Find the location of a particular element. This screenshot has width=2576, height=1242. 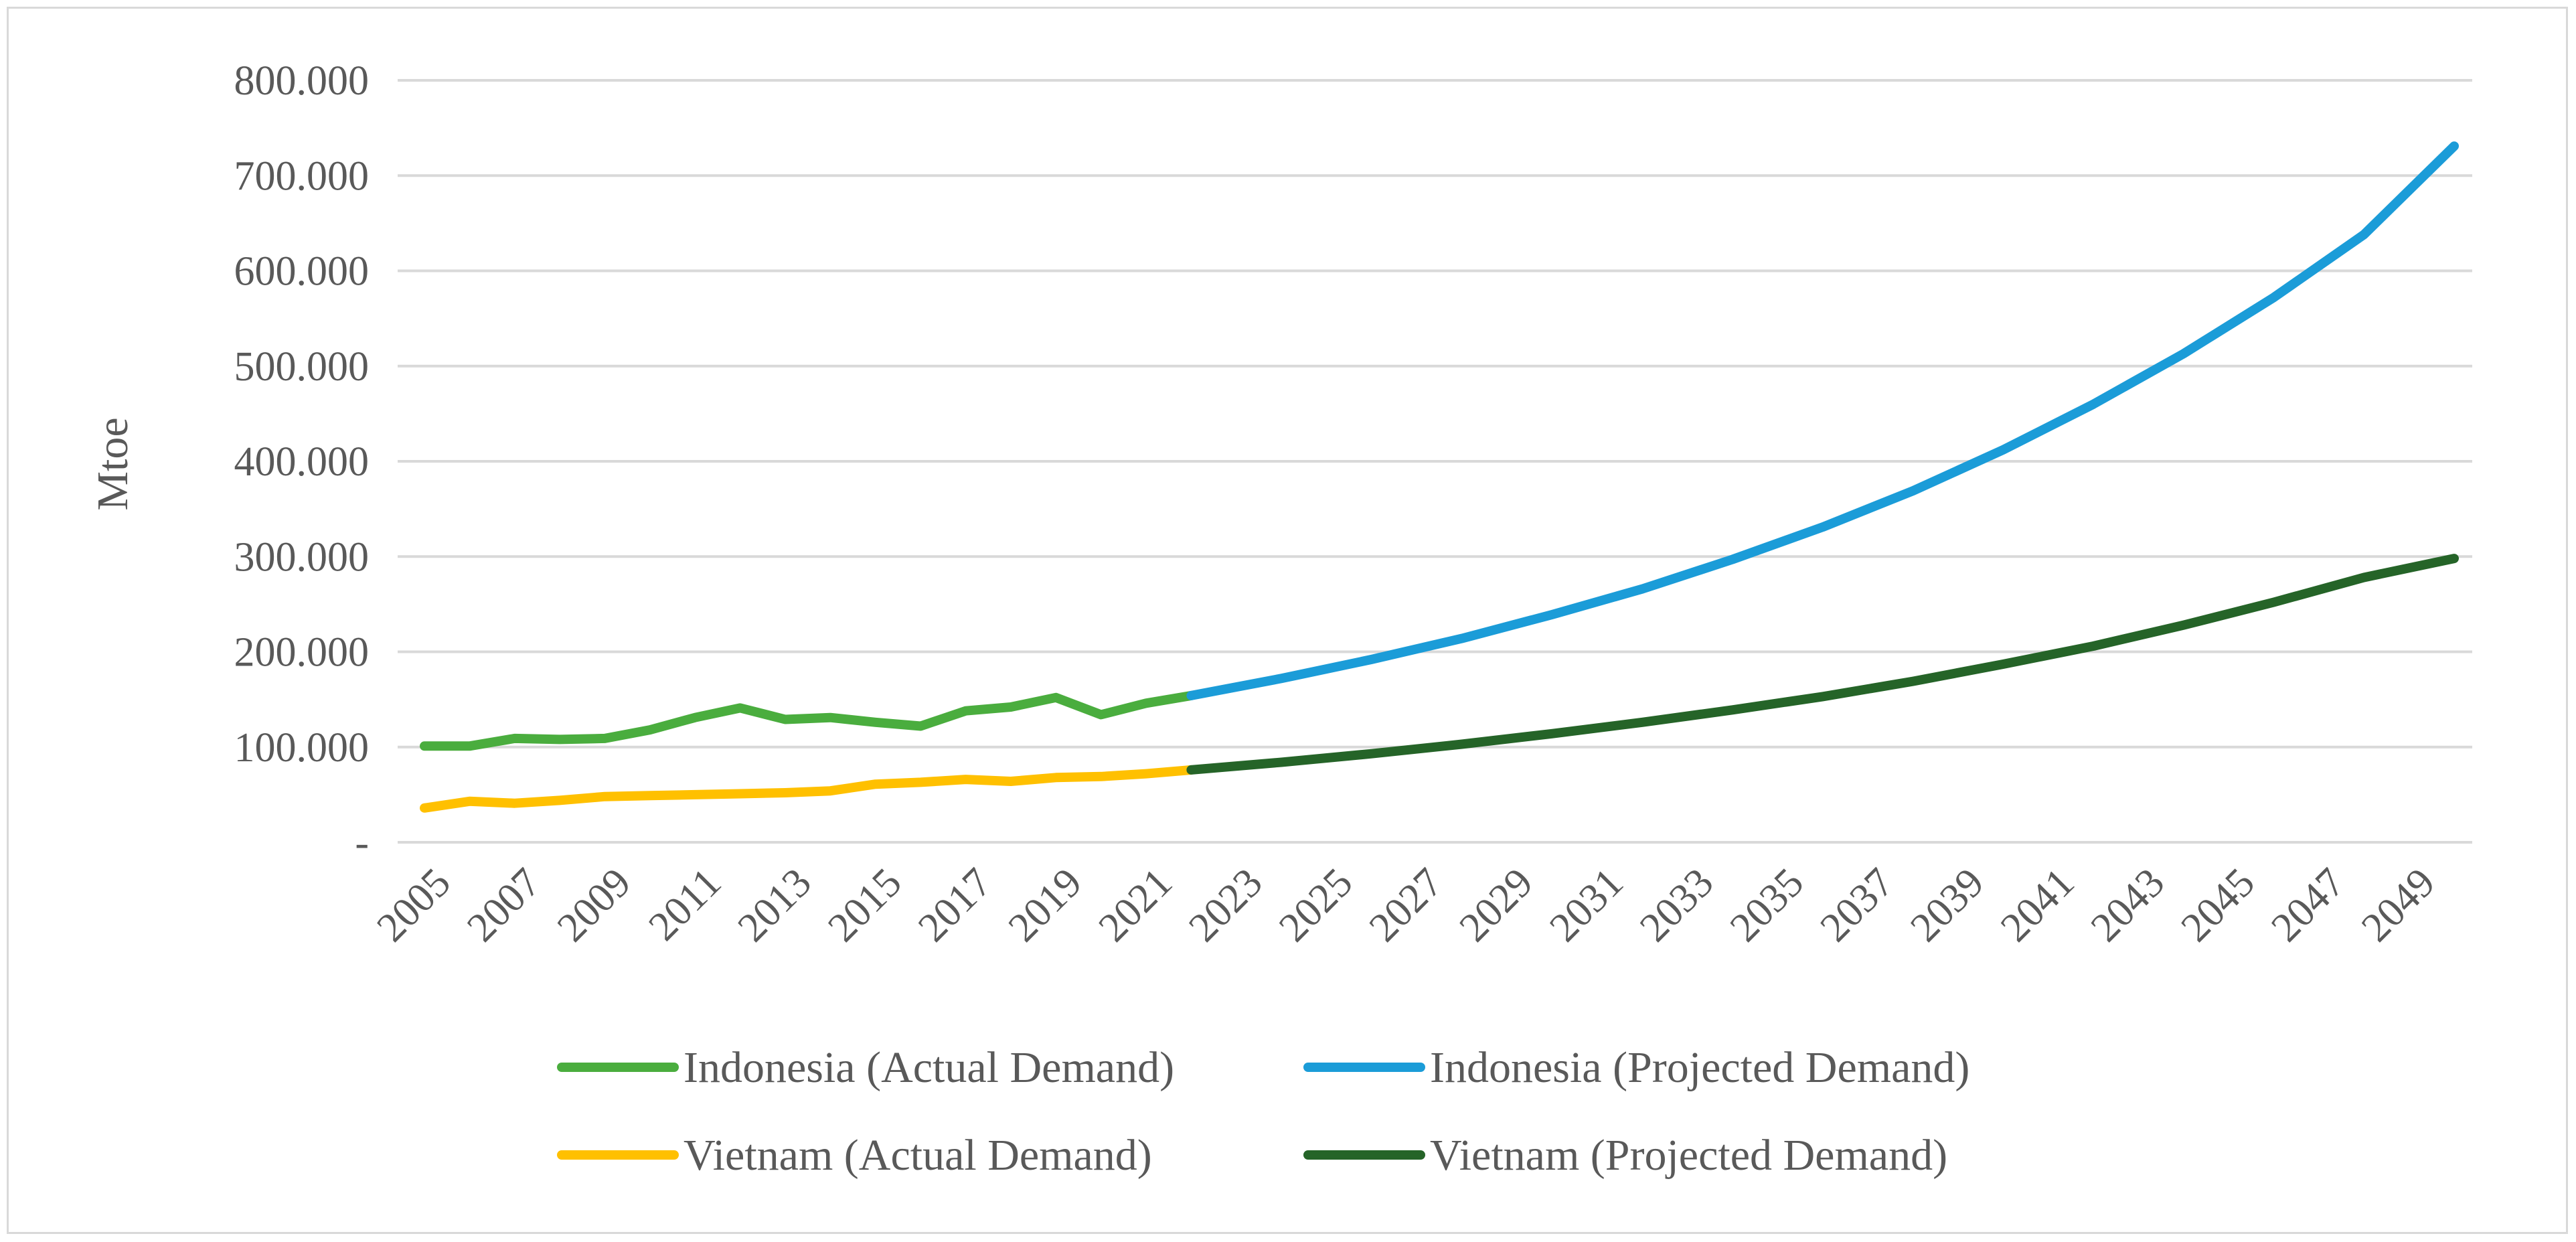

x-tick-label: 2015 is located at coordinates (865, 905).